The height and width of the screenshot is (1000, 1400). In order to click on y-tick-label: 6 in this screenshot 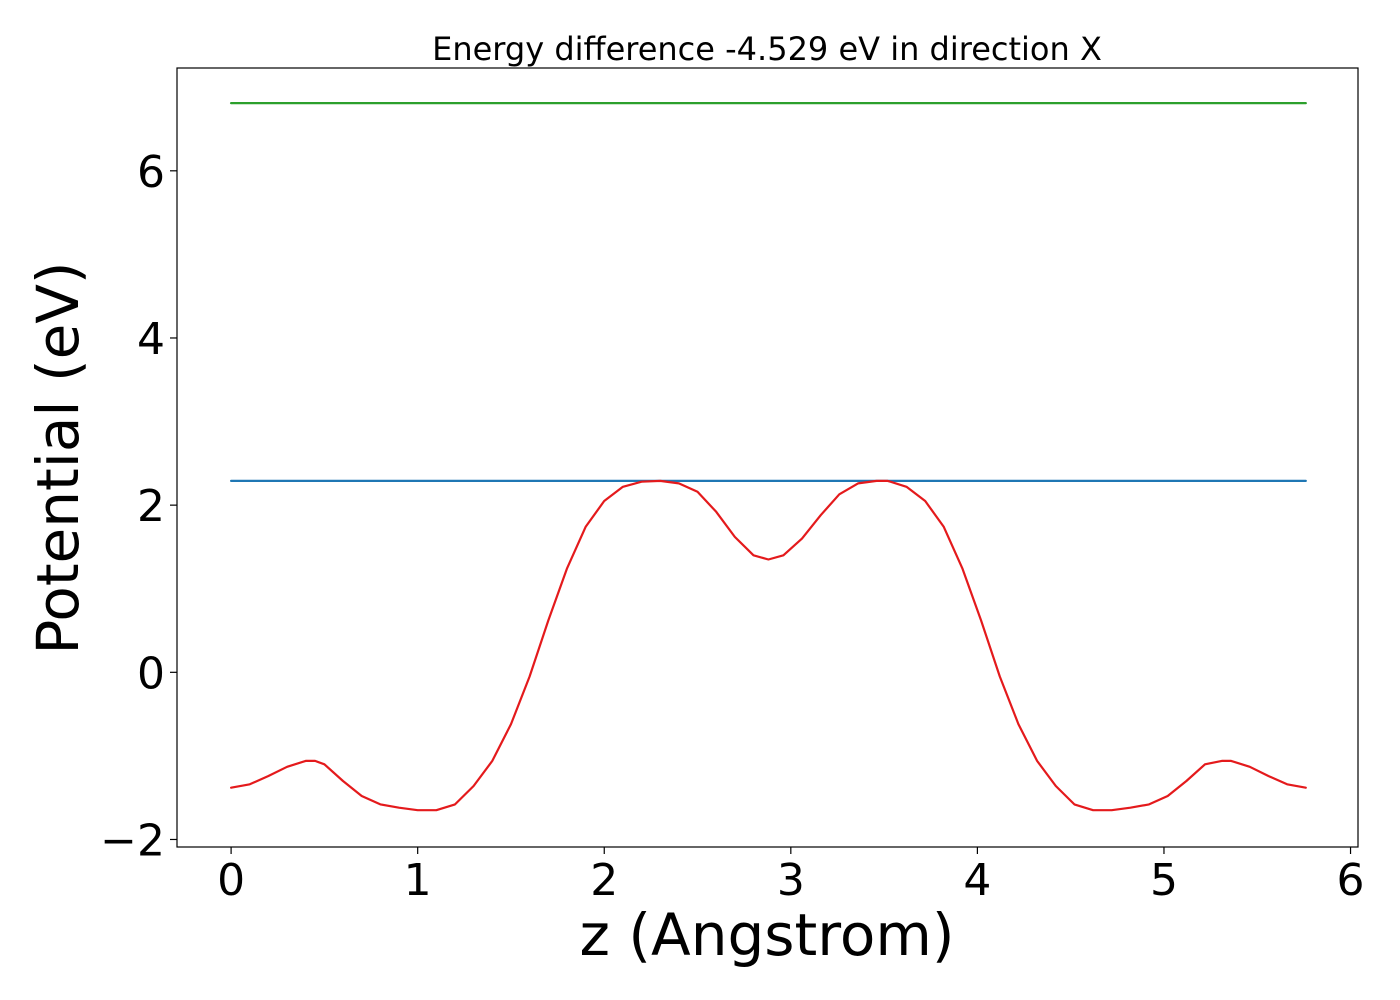, I will do `click(151, 172)`.